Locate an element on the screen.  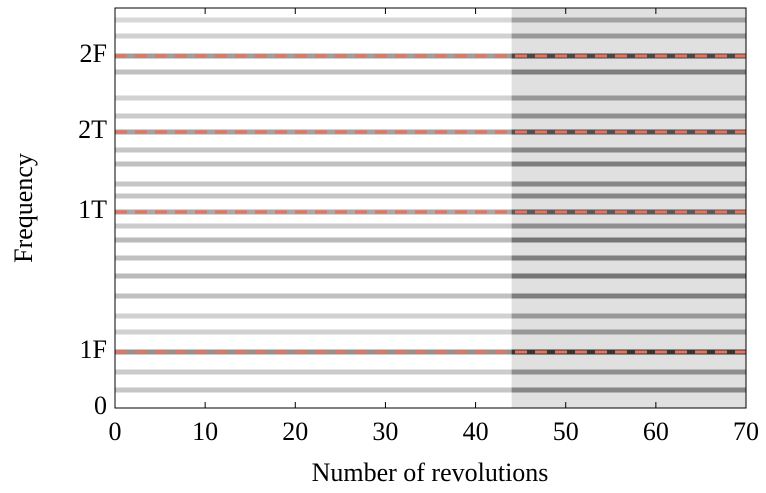
y-tick-label: 1F is located at coordinates (93, 349).